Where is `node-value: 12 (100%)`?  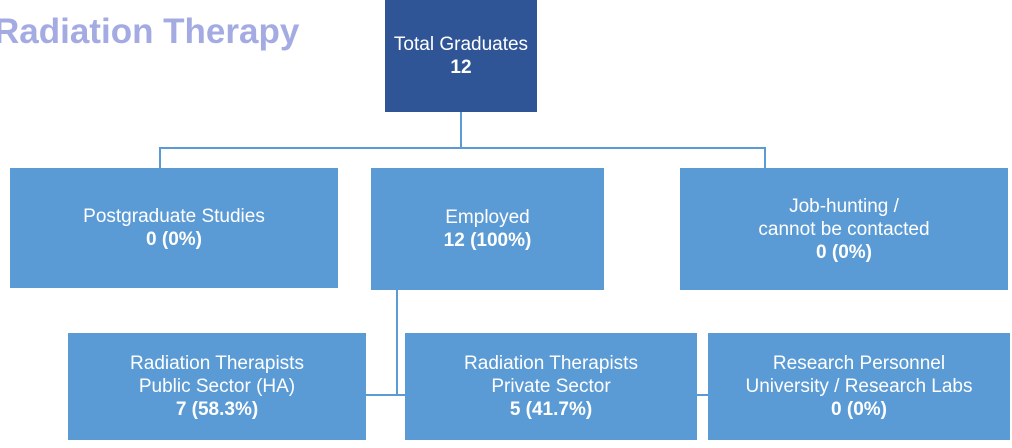
node-value: 12 (100%) is located at coordinates (487, 240).